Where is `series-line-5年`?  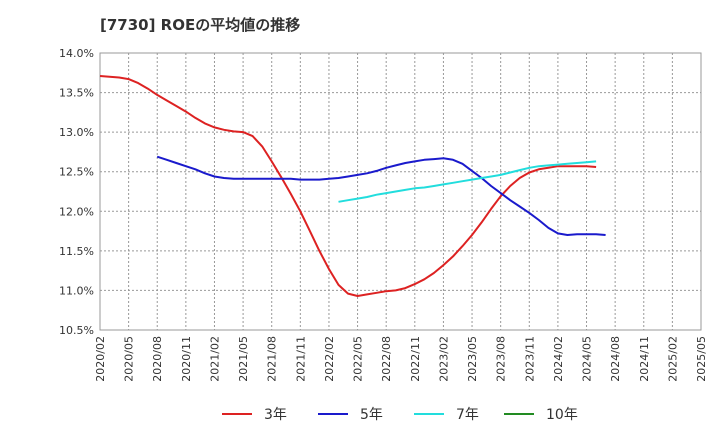 series-line-5年 is located at coordinates (381, 195).